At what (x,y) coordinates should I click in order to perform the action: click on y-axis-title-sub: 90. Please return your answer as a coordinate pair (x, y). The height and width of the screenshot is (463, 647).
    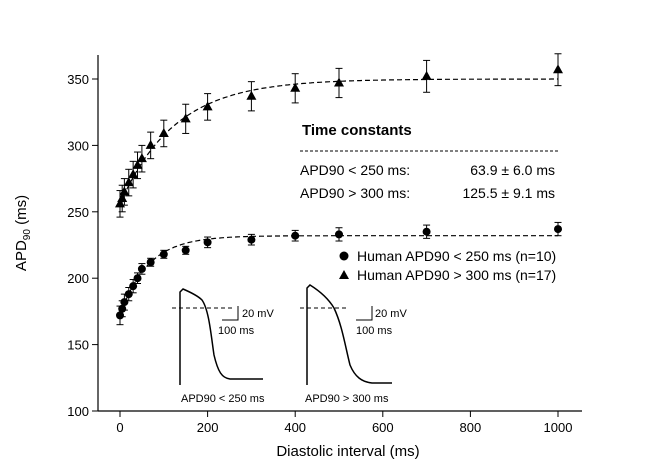
    Looking at the image, I should click on (27, 235).